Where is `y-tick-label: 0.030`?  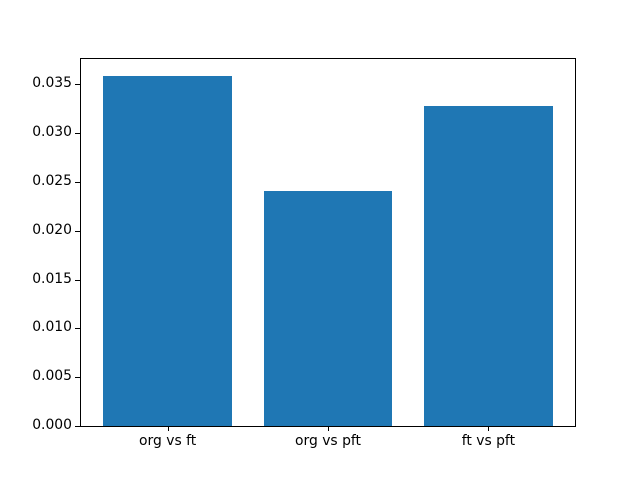
y-tick-label: 0.030 is located at coordinates (52, 131).